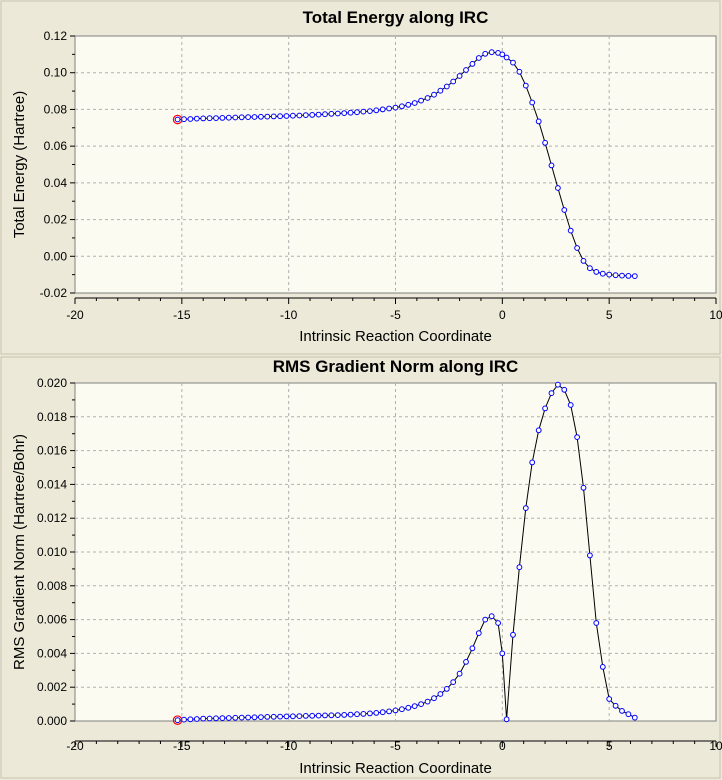 The width and height of the screenshot is (722, 780). I want to click on y-tick-label: 0.00, so click(56, 256).